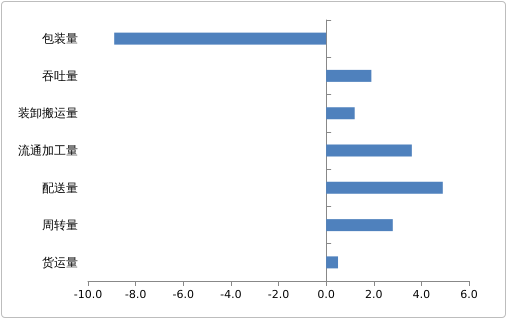 This screenshot has width=509, height=321. What do you see at coordinates (279, 294) in the screenshot?
I see `x-tick-label: -2.0` at bounding box center [279, 294].